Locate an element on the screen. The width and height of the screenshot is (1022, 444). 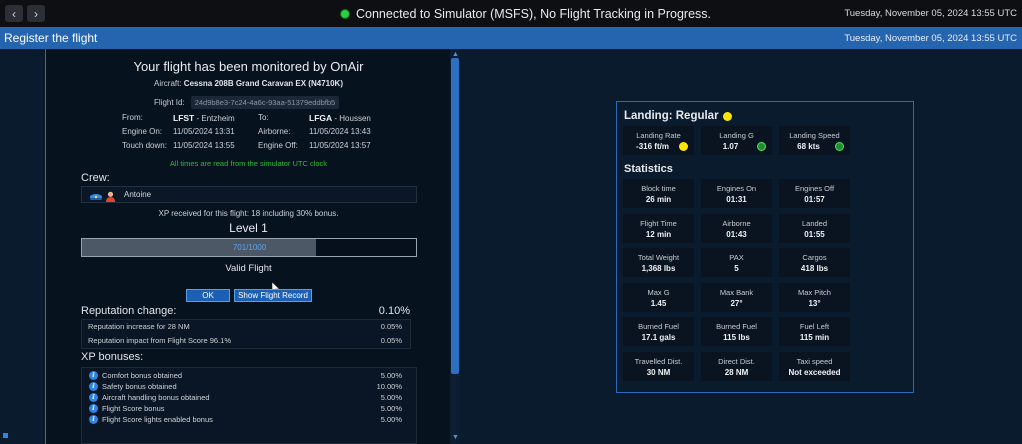
reputation-row-value: 0.05% is located at coordinates (391, 340).